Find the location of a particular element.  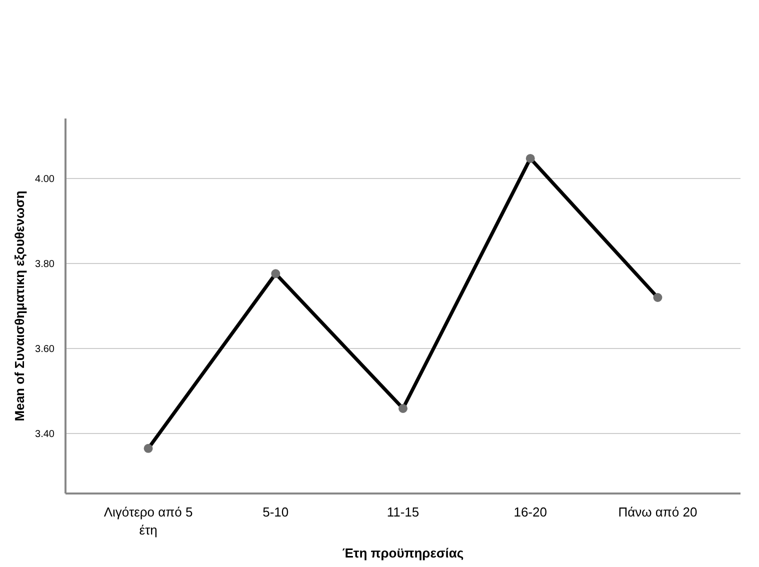

x-axis-title: Έτη προϋπηρεσίας is located at coordinates (403, 553).